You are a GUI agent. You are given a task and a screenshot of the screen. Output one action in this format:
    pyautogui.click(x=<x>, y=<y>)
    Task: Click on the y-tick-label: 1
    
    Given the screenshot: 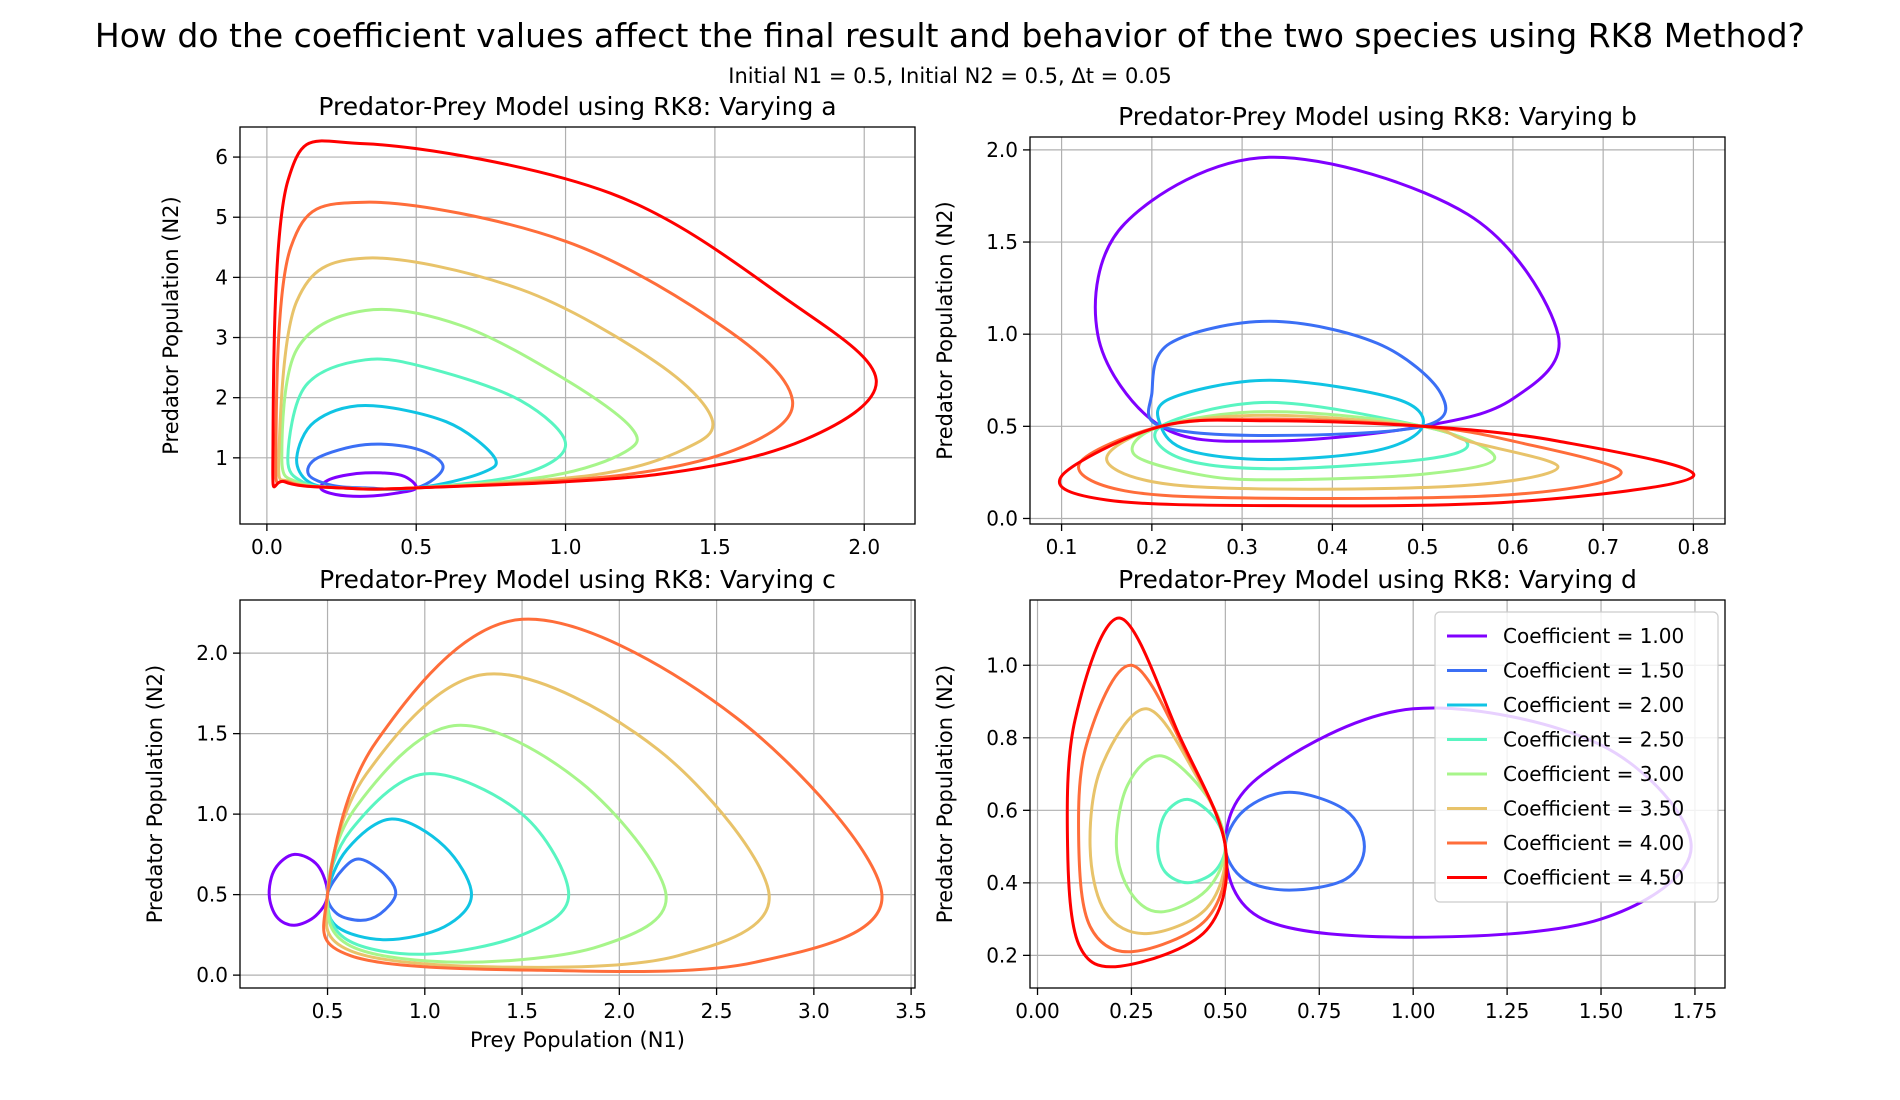 What is the action you would take?
    pyautogui.click(x=221, y=458)
    